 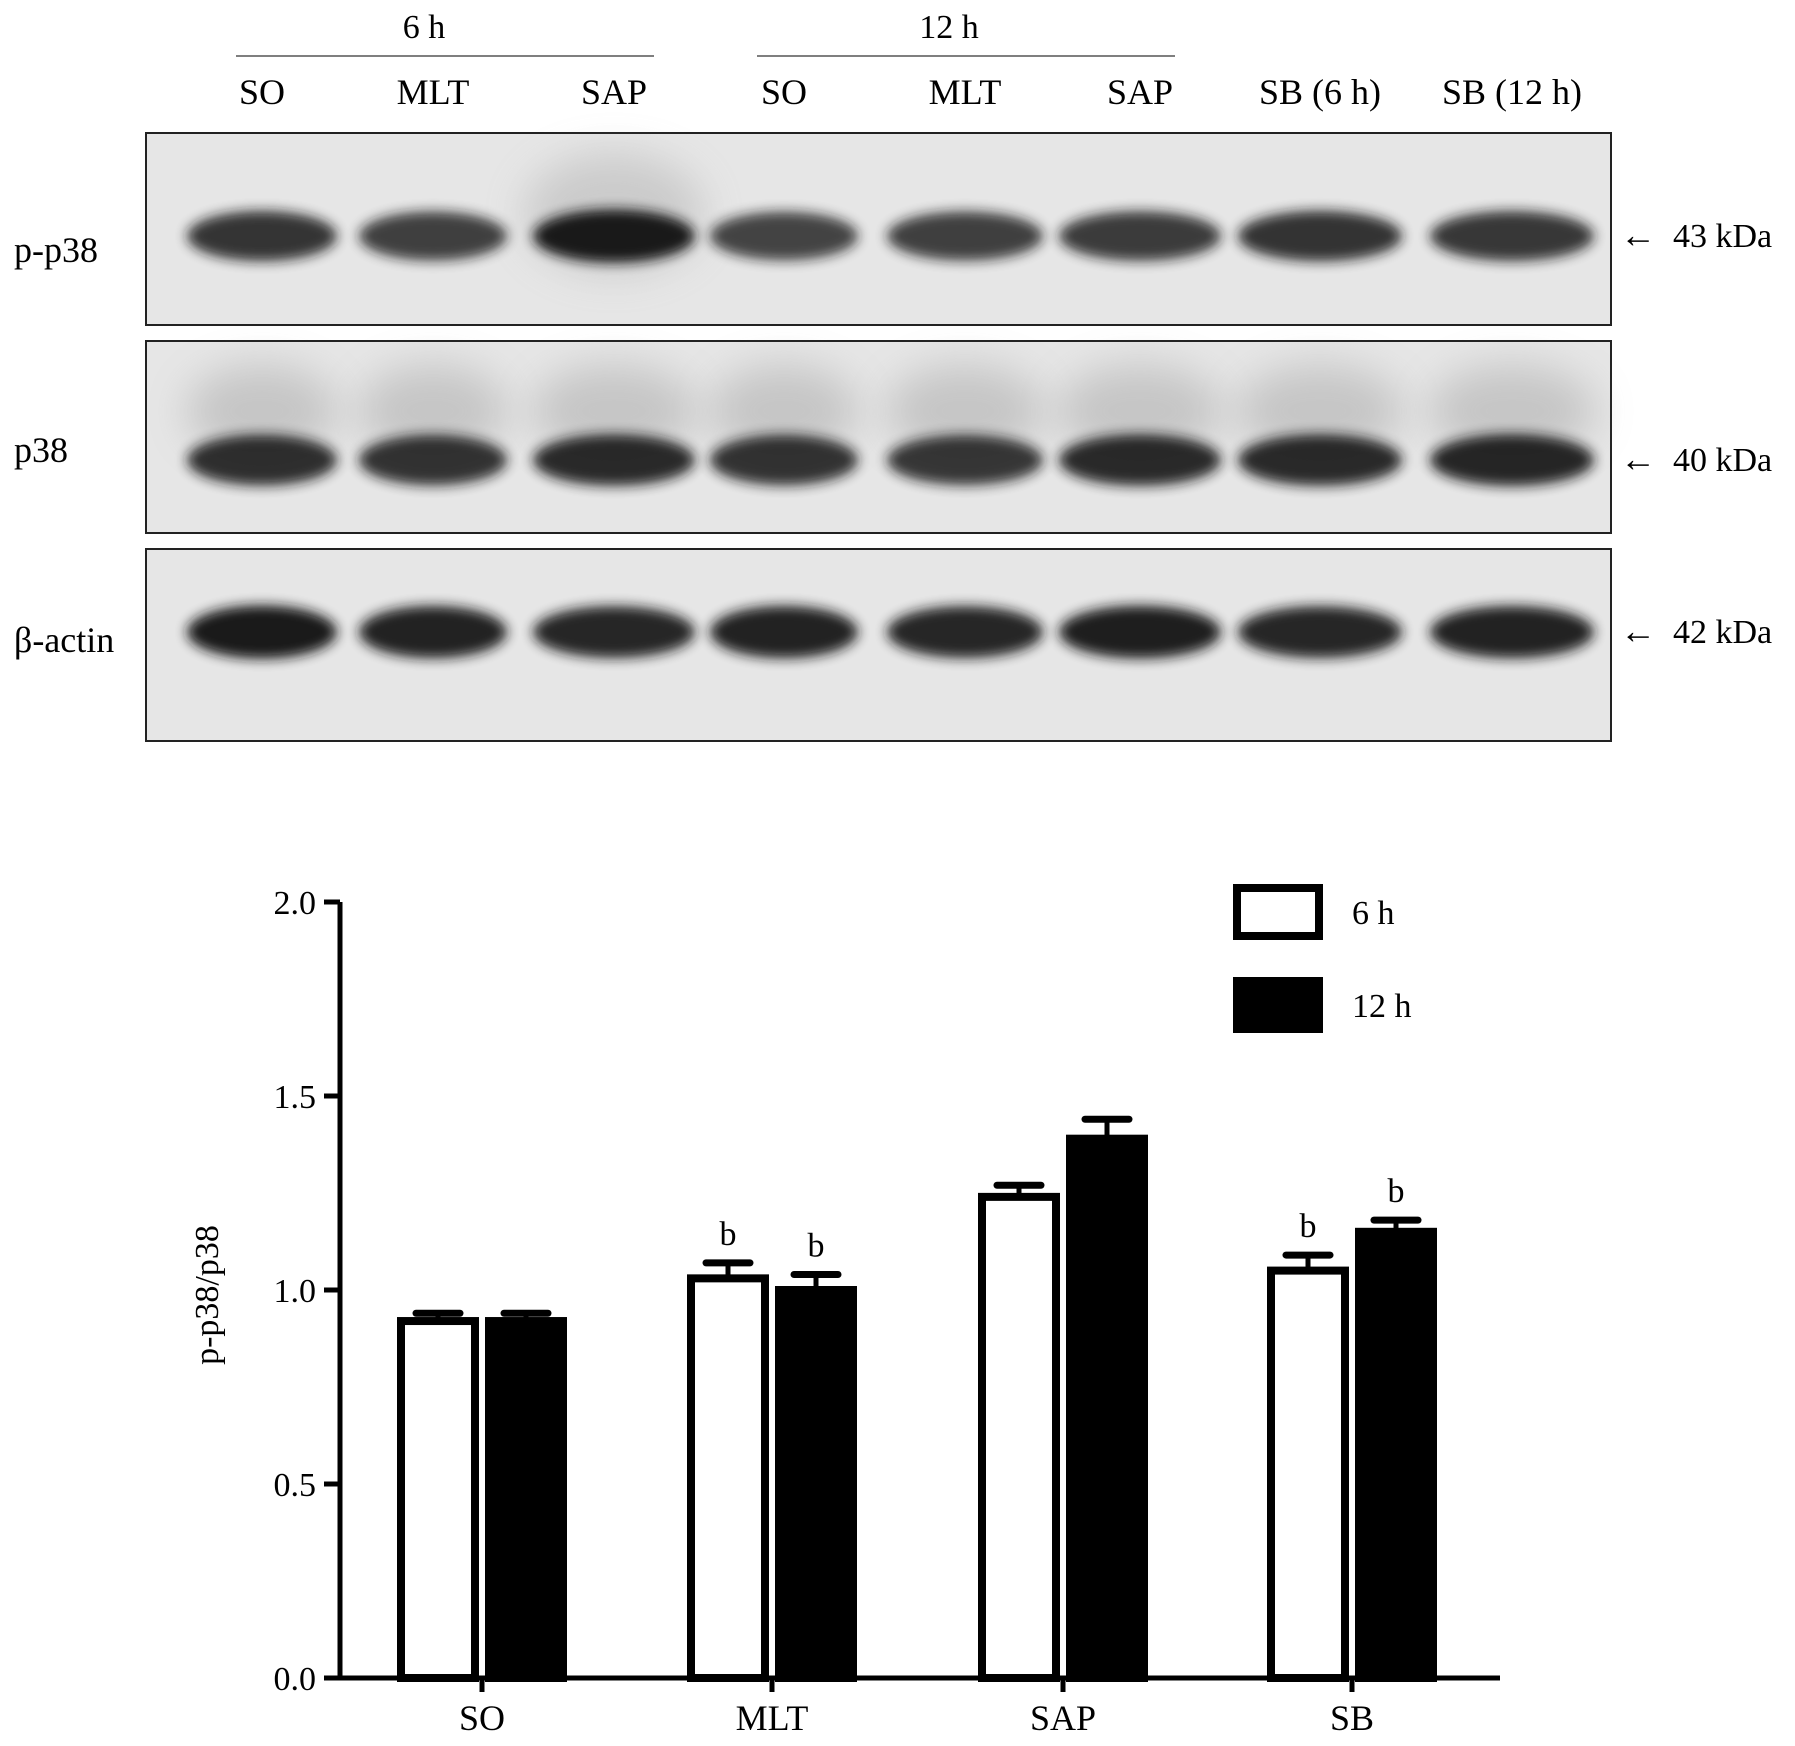 What do you see at coordinates (1063, 1718) in the screenshot?
I see `x-tick-label: SAP` at bounding box center [1063, 1718].